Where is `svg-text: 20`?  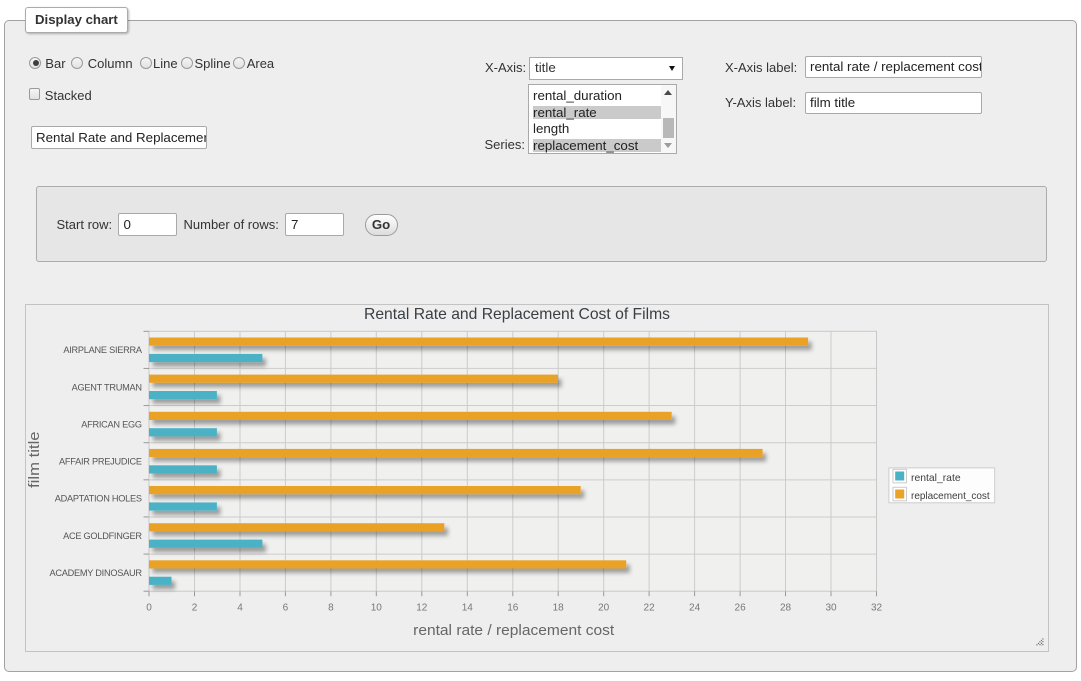
svg-text: 20 is located at coordinates (604, 607).